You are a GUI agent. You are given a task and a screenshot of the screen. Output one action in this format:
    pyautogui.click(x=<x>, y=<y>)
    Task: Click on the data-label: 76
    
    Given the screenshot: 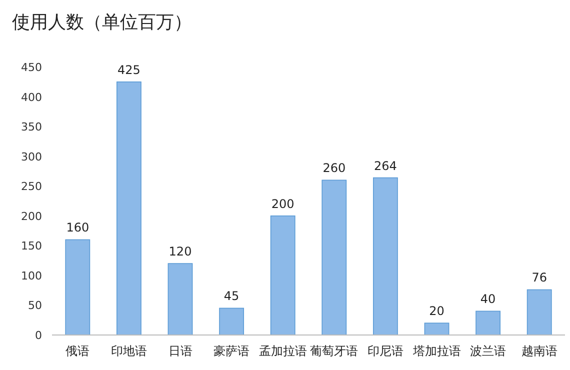 What is the action you would take?
    pyautogui.click(x=539, y=277)
    